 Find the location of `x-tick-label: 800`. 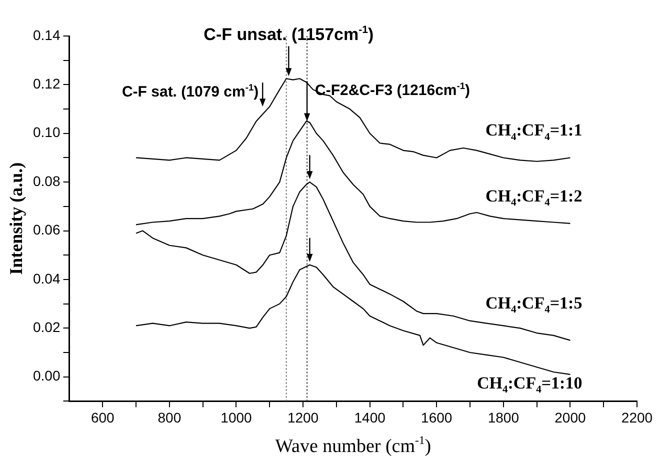

x-tick-label: 800 is located at coordinates (170, 417).